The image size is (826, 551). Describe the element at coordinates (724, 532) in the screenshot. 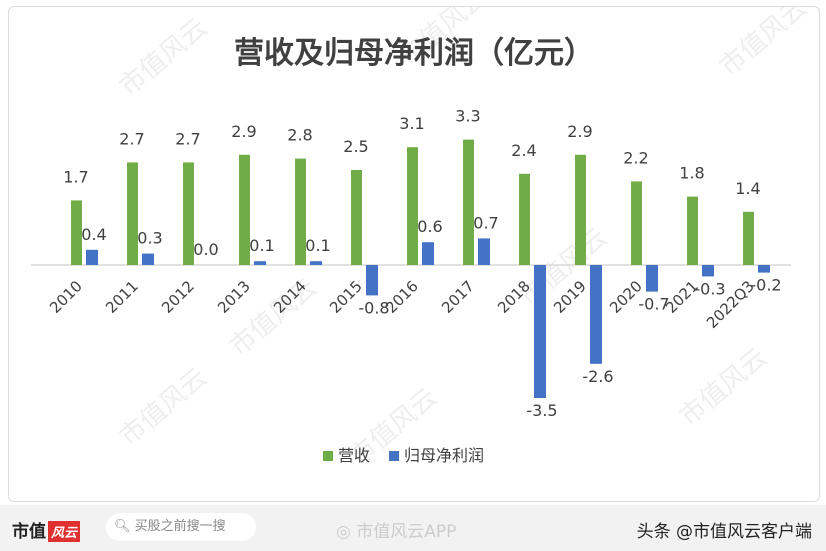

I see `toutiao-credit: 头条 @市值风云客户端` at that location.